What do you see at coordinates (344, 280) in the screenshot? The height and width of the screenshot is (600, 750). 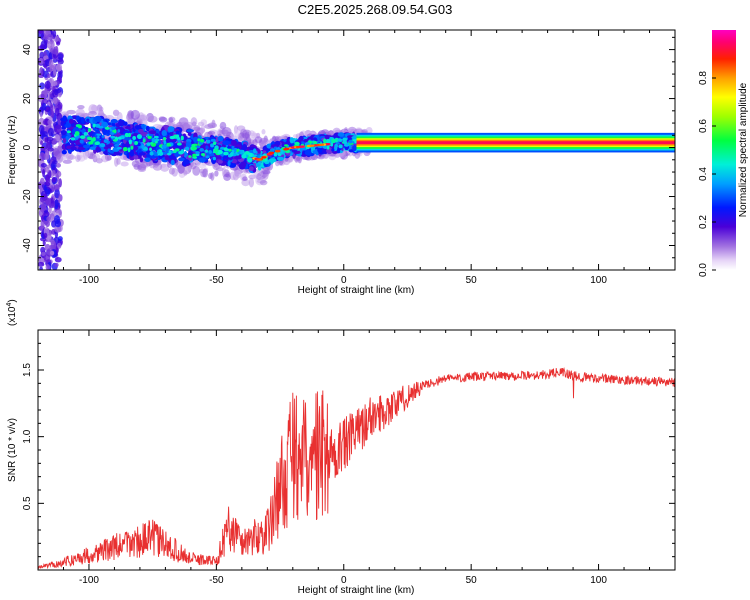 I see `x-tick-label: 0` at bounding box center [344, 280].